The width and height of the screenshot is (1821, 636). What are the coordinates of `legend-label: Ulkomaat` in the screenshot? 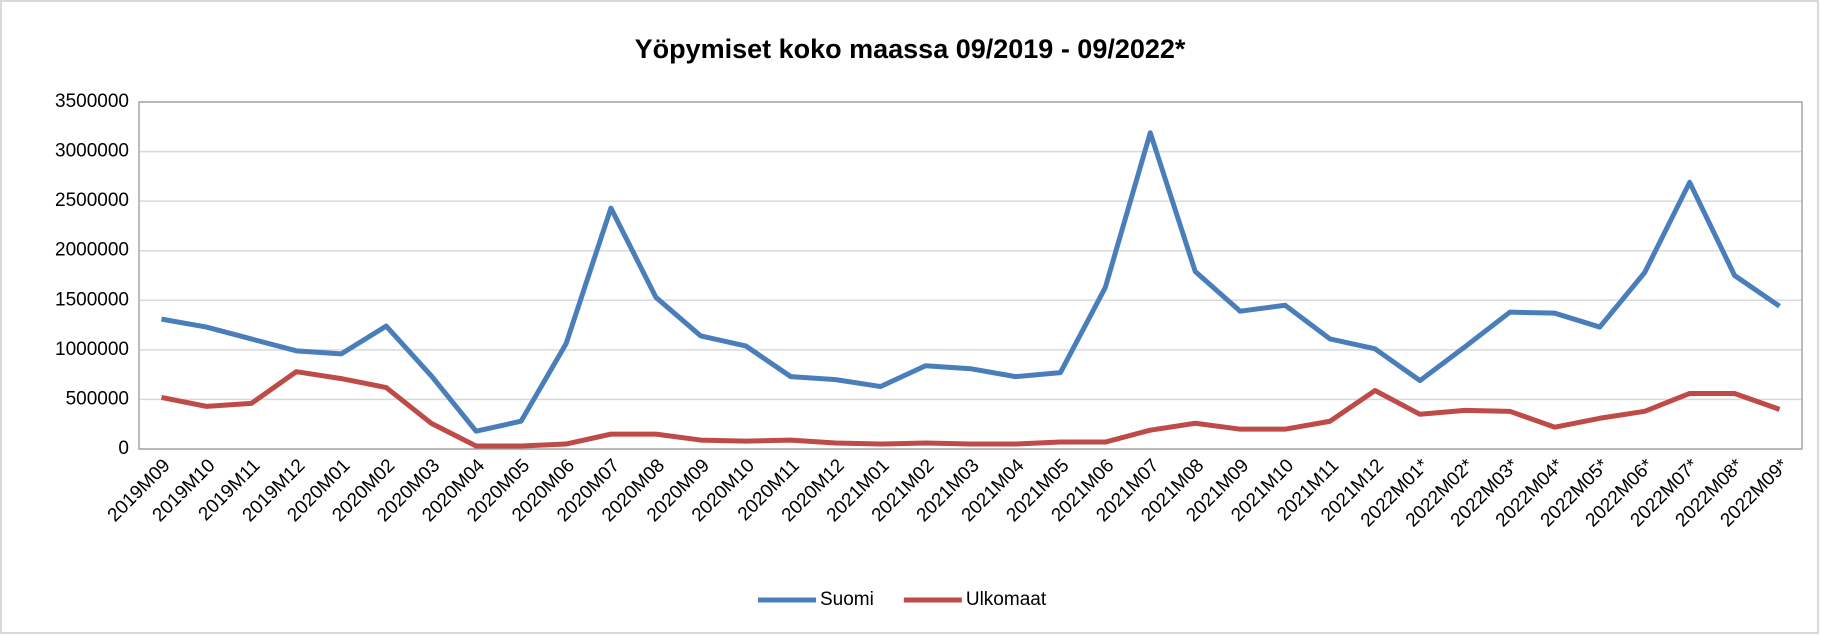 It's located at (1006, 599).